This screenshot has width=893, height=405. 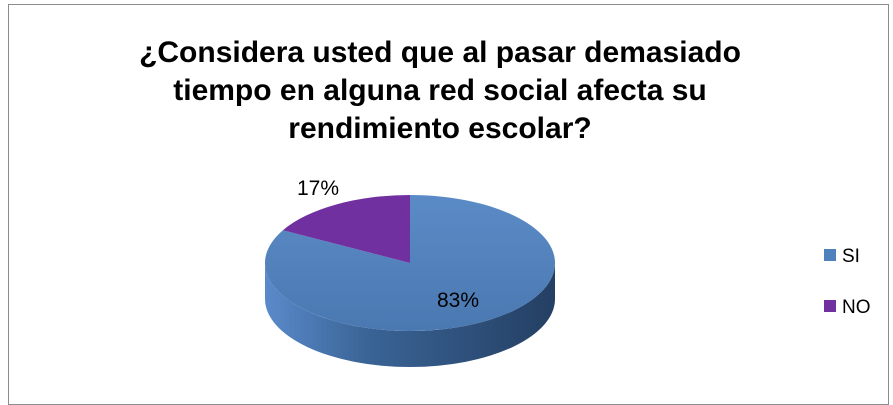 I want to click on chart-title-line-1: ¿Considera usted que al pasar demasiado, so click(x=440, y=52).